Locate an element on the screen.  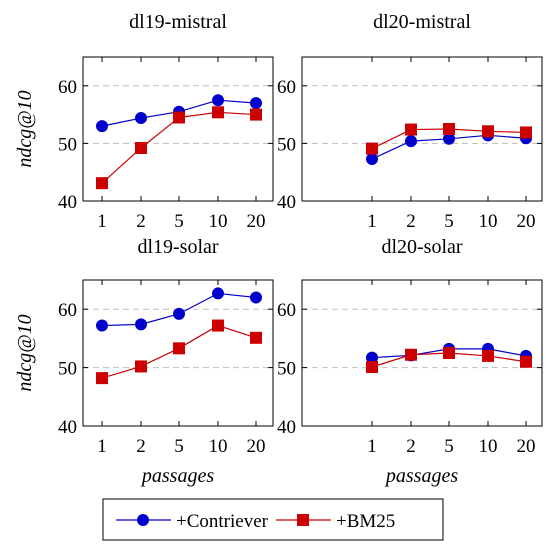
panel-2-ytick-label: 40 is located at coordinates (286, 202).